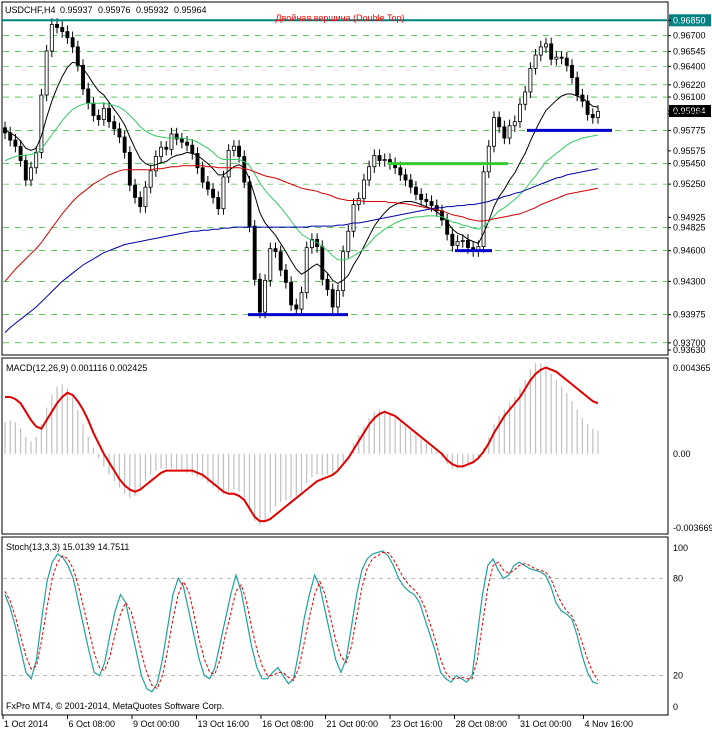 The height and width of the screenshot is (732, 712). I want to click on macd-axis: 0.004365 0.00 -0.003669, so click(692, 448).